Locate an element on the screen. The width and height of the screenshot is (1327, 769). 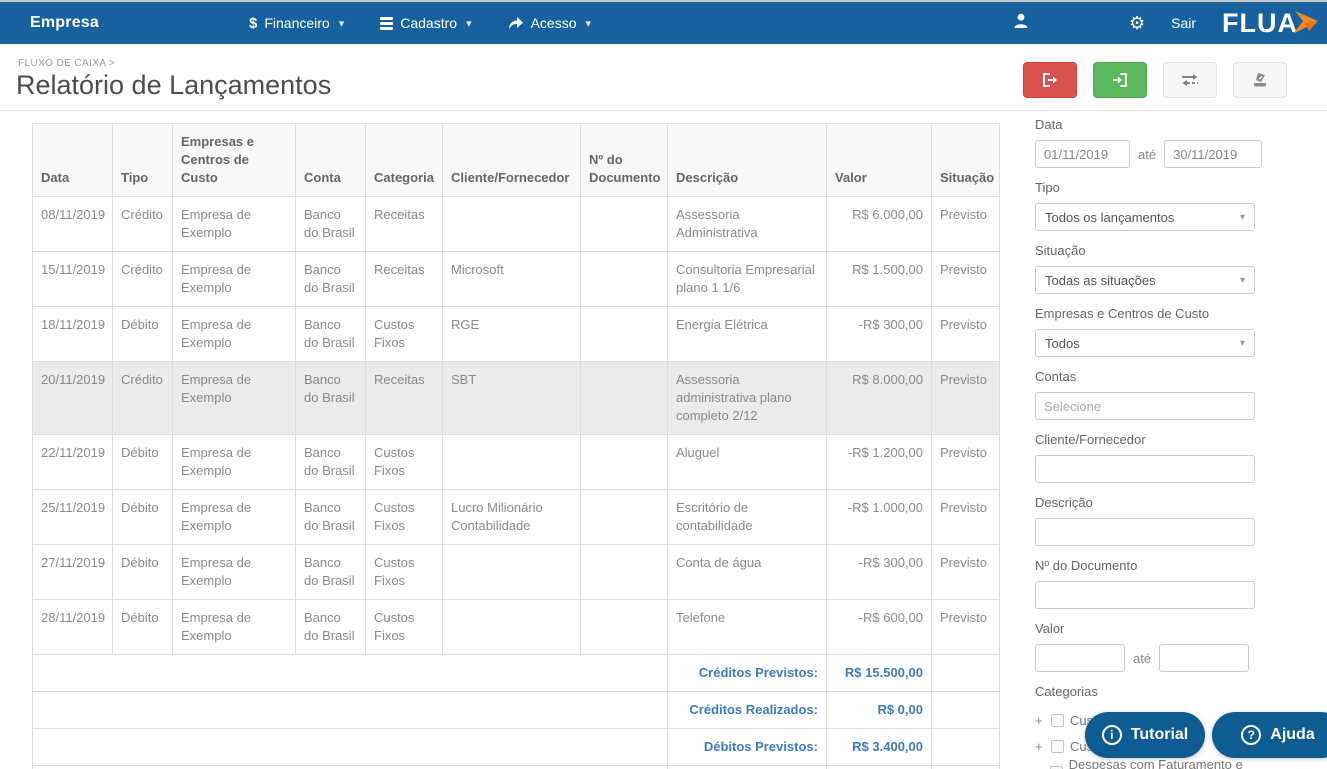
category-item: + Despesas com Faturamento e Vendas is located at coordinates (1155, 763).